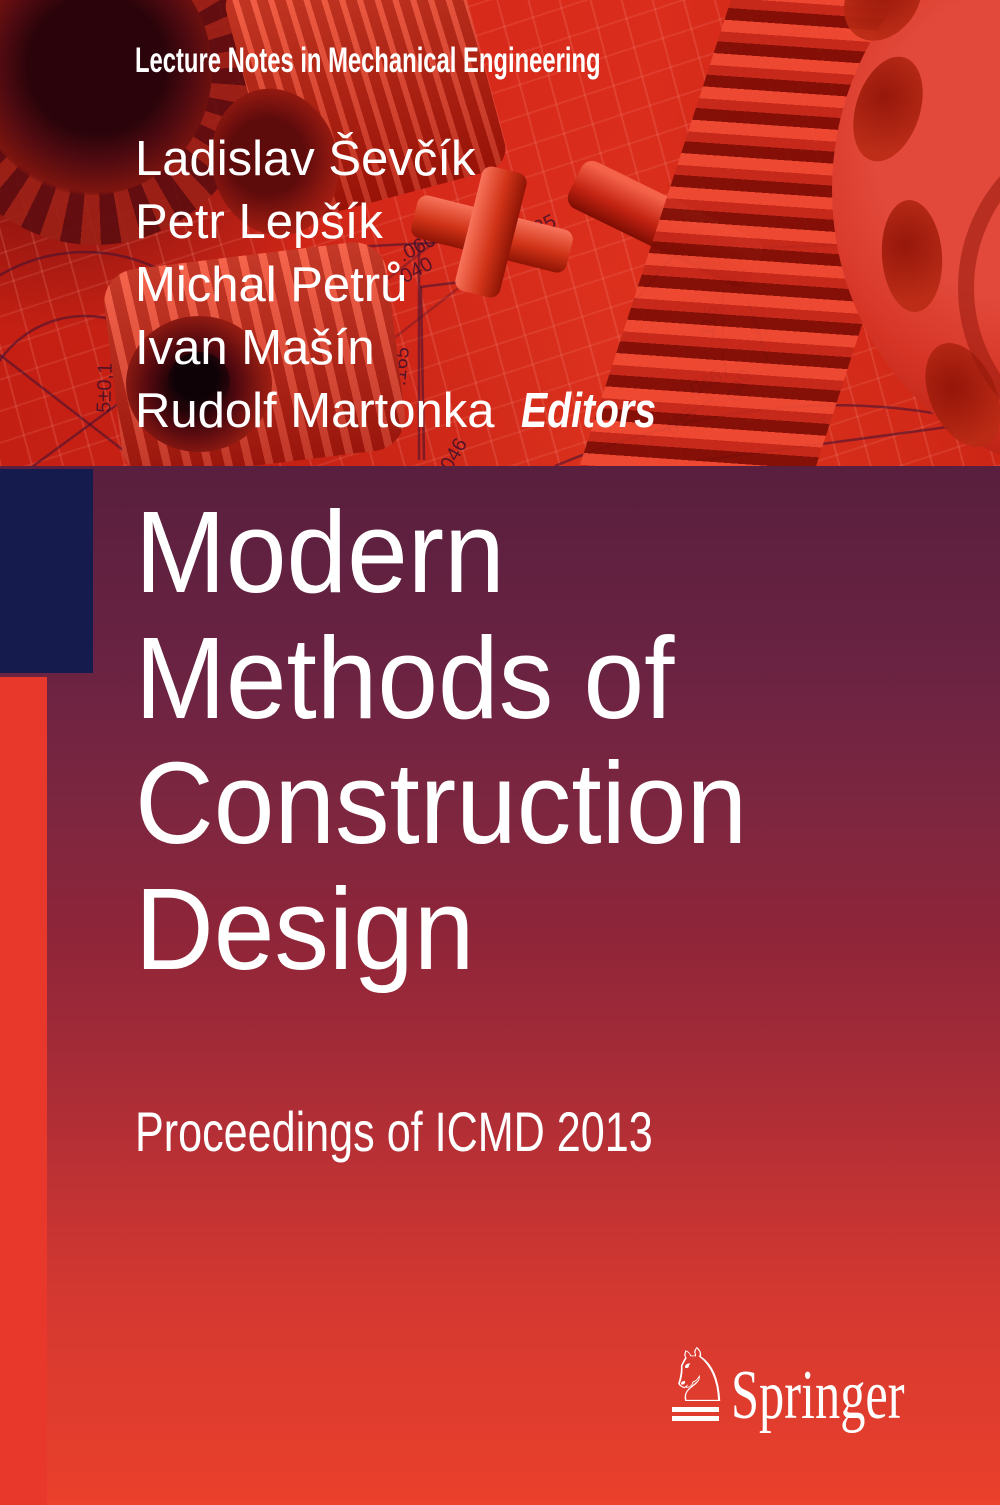 The image size is (1000, 1505). I want to click on editor-name: Michal Petrů, so click(271, 285).